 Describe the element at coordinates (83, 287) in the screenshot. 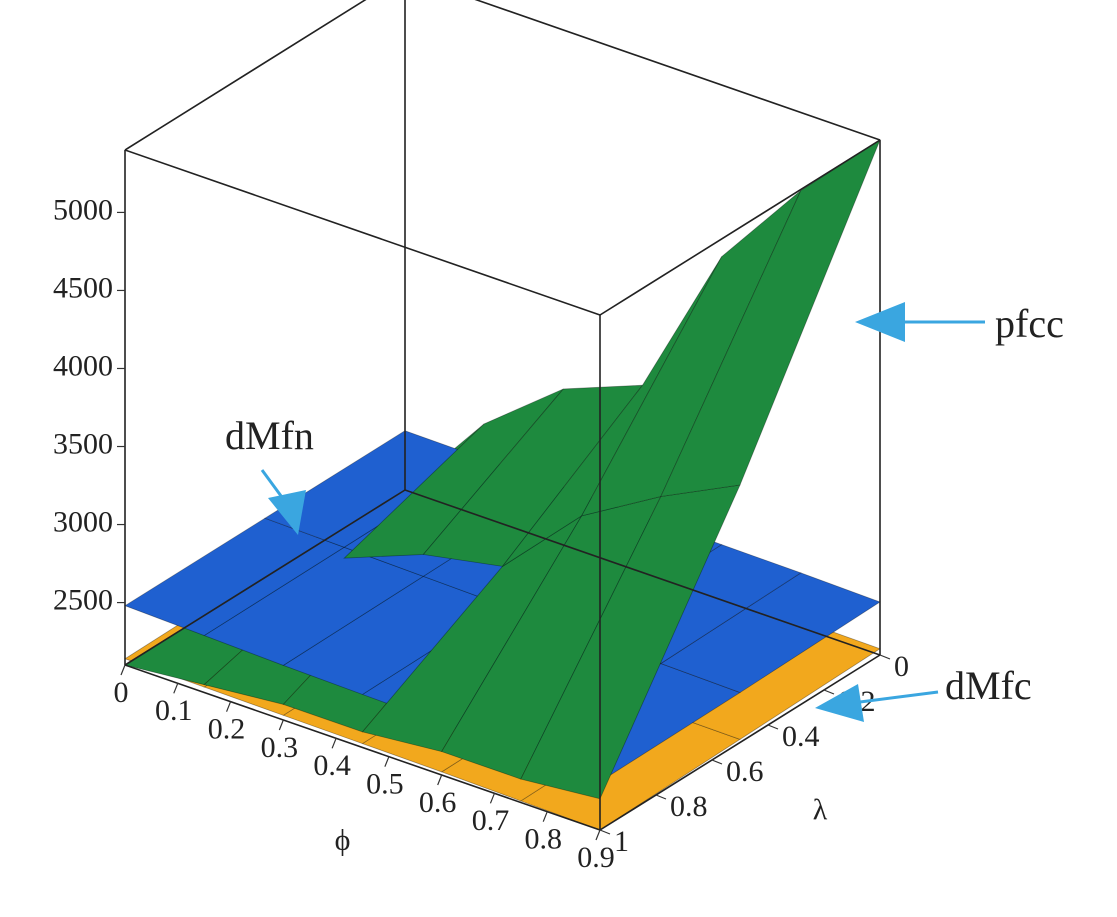

I see `z-tick-label: 4500` at that location.